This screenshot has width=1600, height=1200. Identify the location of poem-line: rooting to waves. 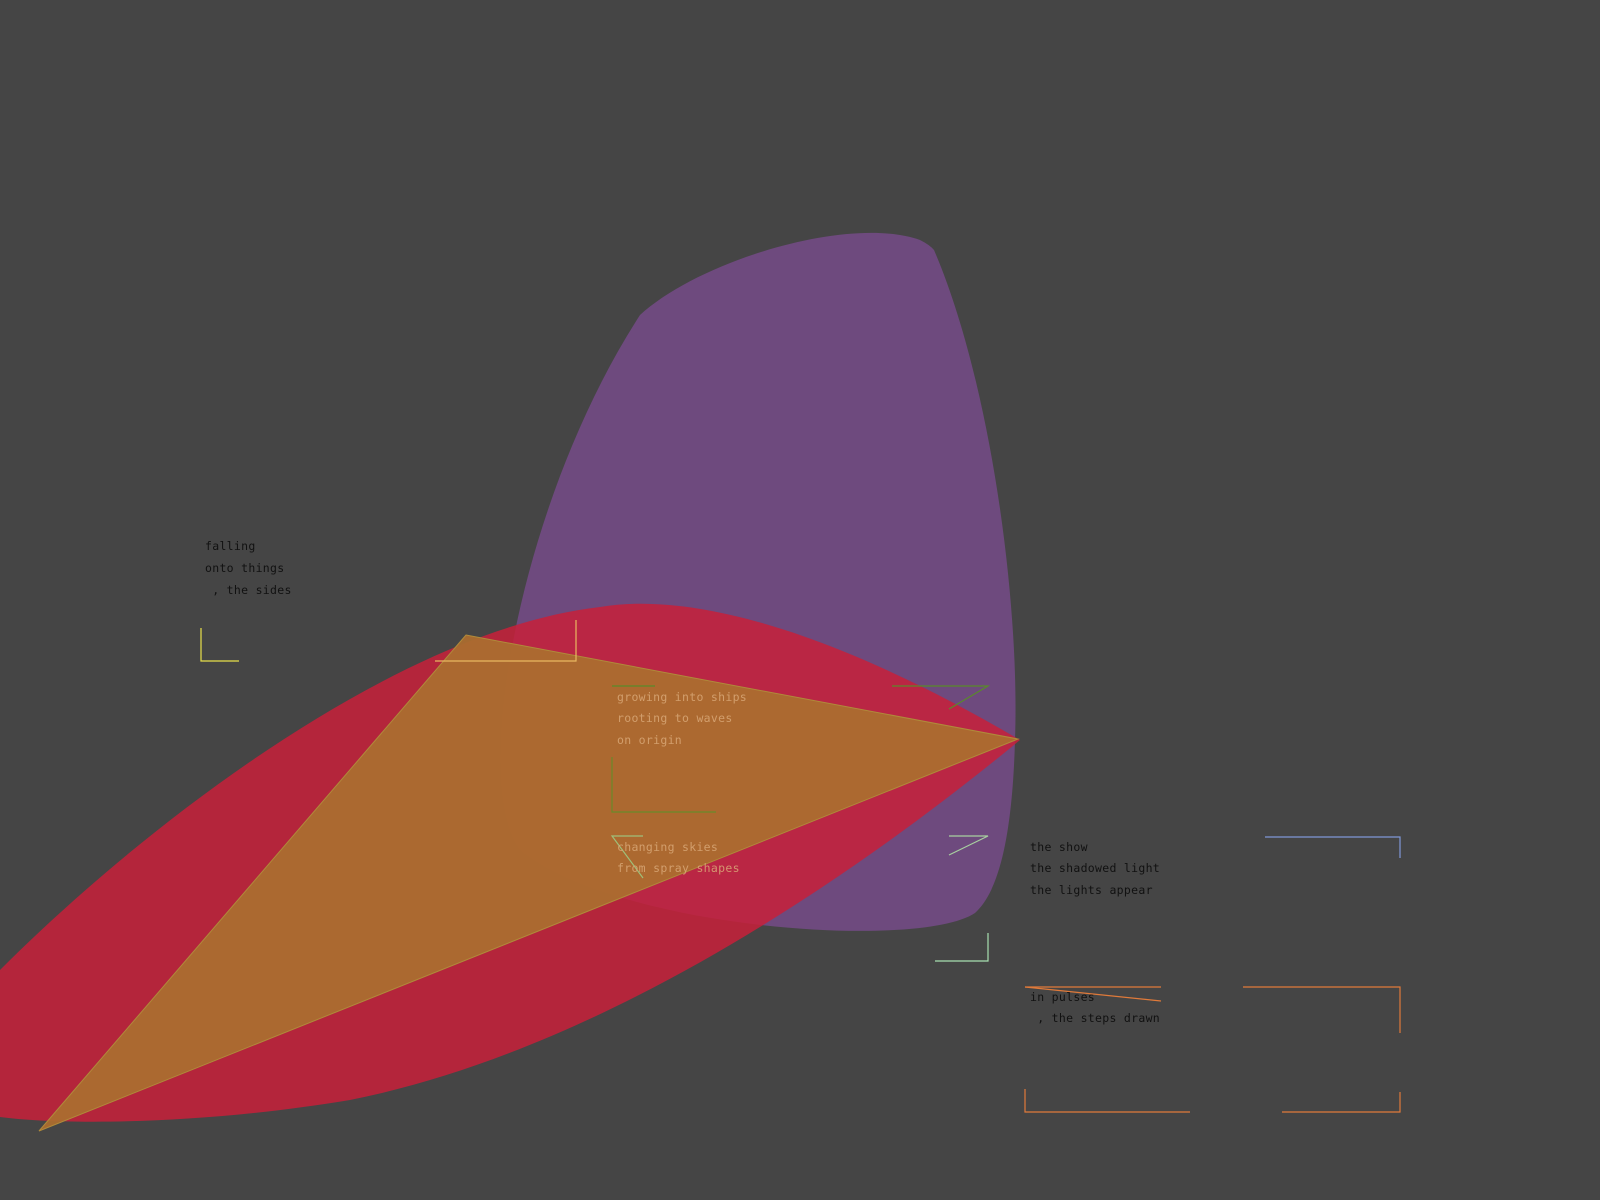
(675, 718).